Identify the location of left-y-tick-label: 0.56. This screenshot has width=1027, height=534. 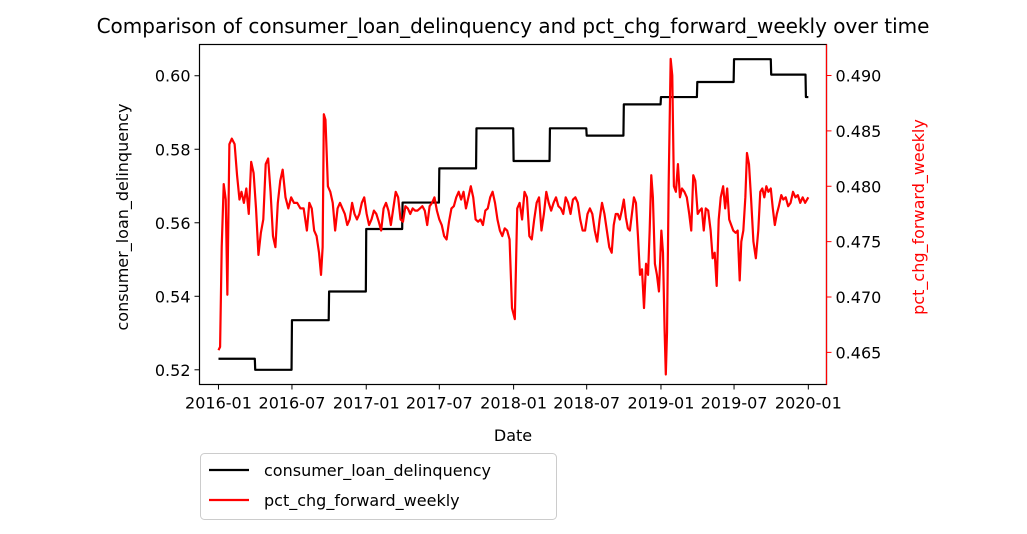
(173, 223).